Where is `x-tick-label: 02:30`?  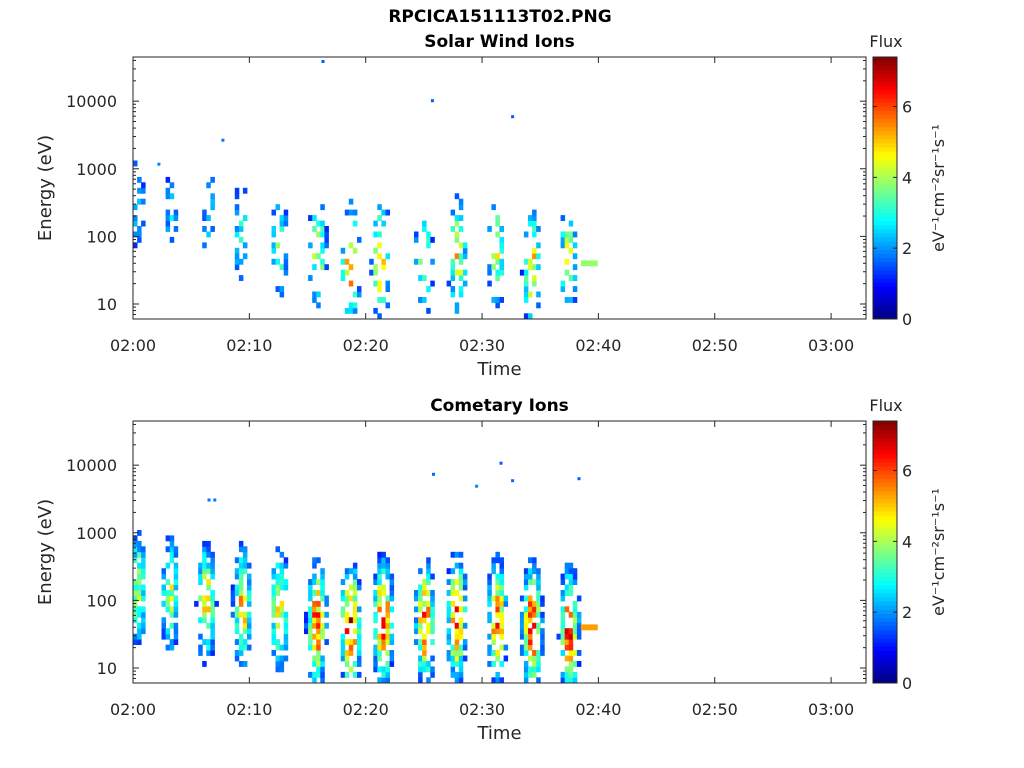 x-tick-label: 02:30 is located at coordinates (482, 709).